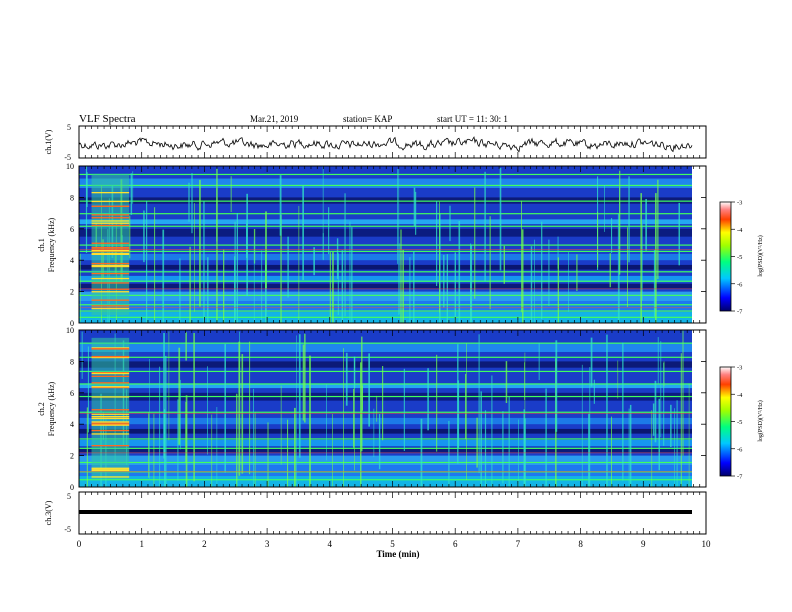 The height and width of the screenshot is (612, 792). What do you see at coordinates (375, 142) in the screenshot?
I see `ch1-waveform-panel: 5 -5 ch.1(V)` at bounding box center [375, 142].